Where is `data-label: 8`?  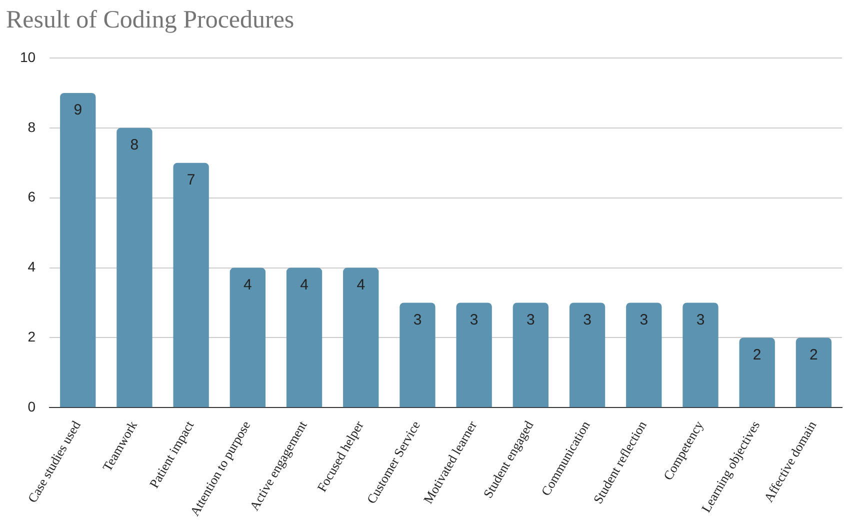 data-label: 8 is located at coordinates (134, 145).